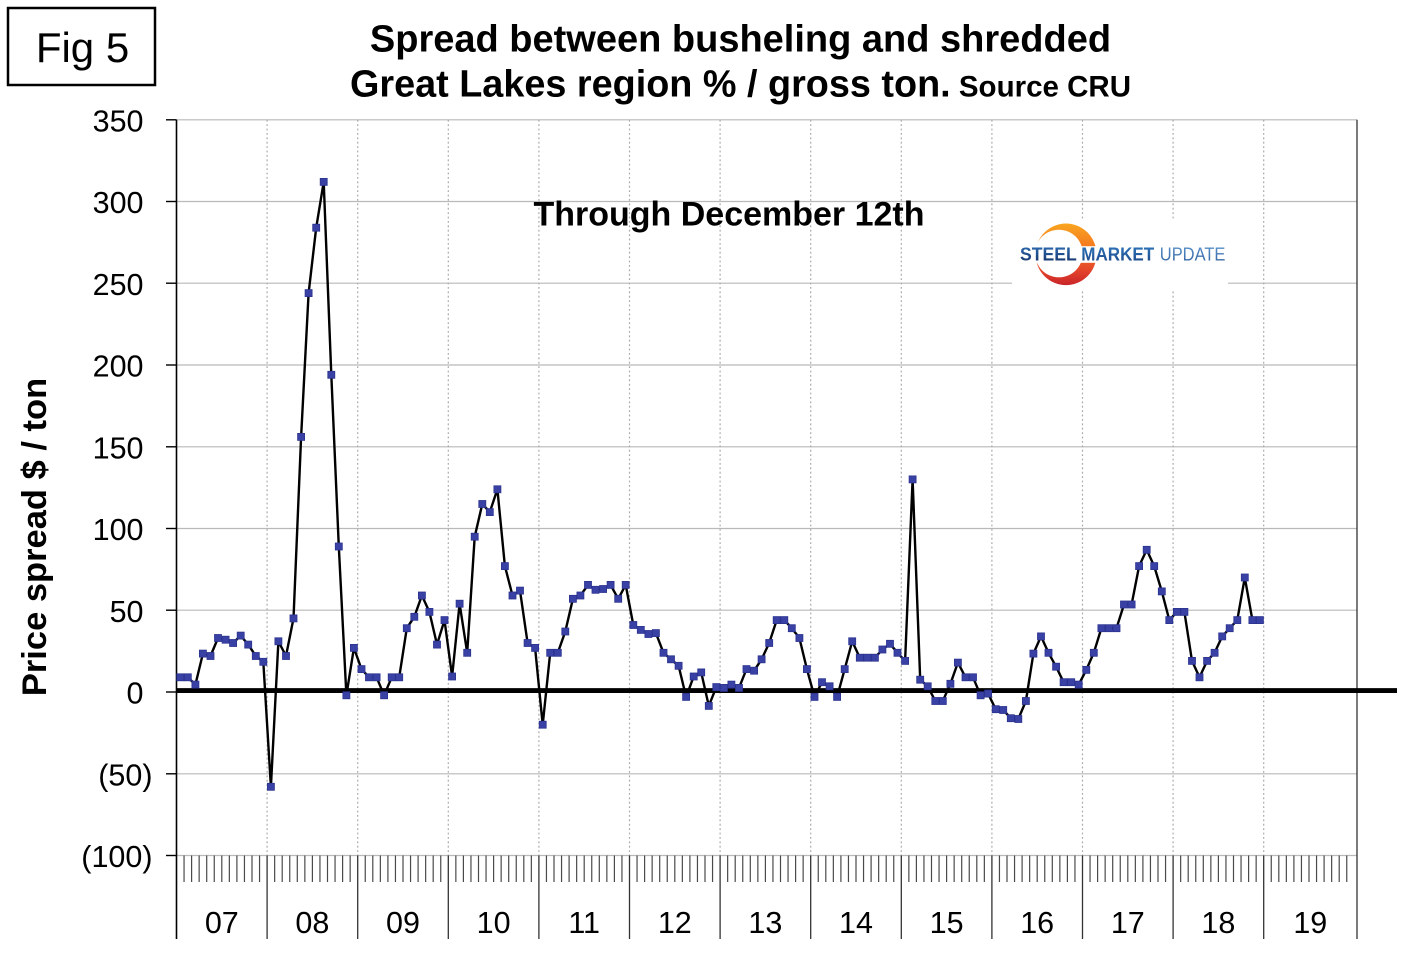 Image resolution: width=1420 pixels, height=971 pixels. Describe the element at coordinates (1310, 923) in the screenshot. I see `svg-text: 19` at that location.